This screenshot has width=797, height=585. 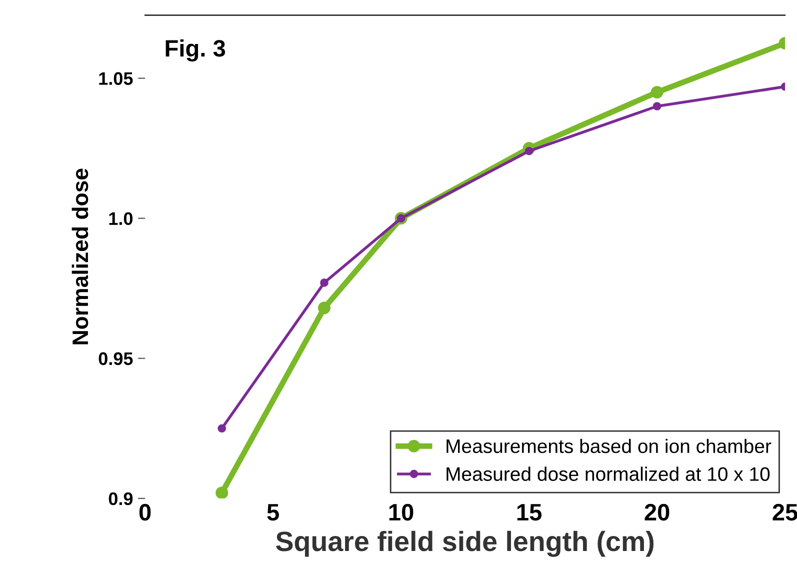 What do you see at coordinates (609, 446) in the screenshot?
I see `legend-label: Measurements based on ion chamber` at bounding box center [609, 446].